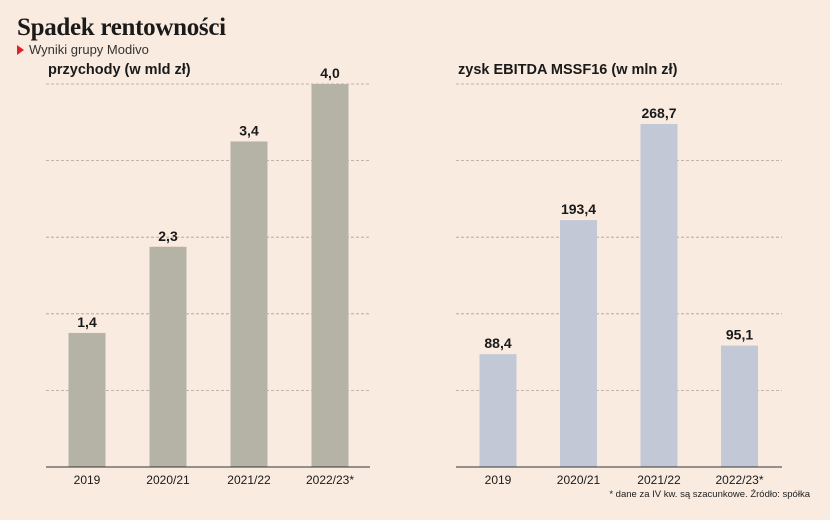  Describe the element at coordinates (168, 236) in the screenshot. I see `data-label-revenue-1: 2,3` at that location.